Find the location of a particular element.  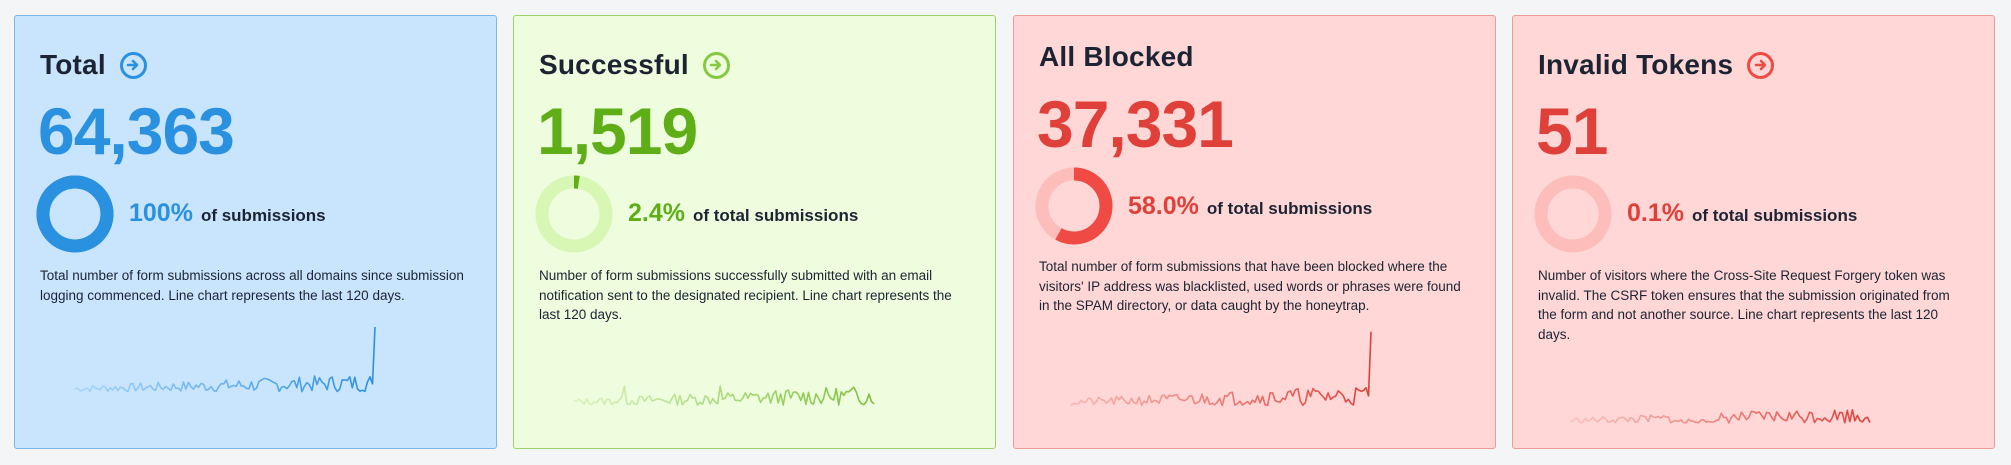

percent-value: 2.4% is located at coordinates (656, 213).